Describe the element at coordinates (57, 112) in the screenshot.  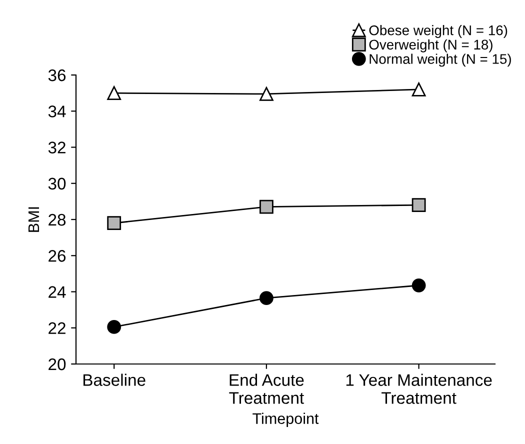
I see `y-tick-label: 34` at that location.